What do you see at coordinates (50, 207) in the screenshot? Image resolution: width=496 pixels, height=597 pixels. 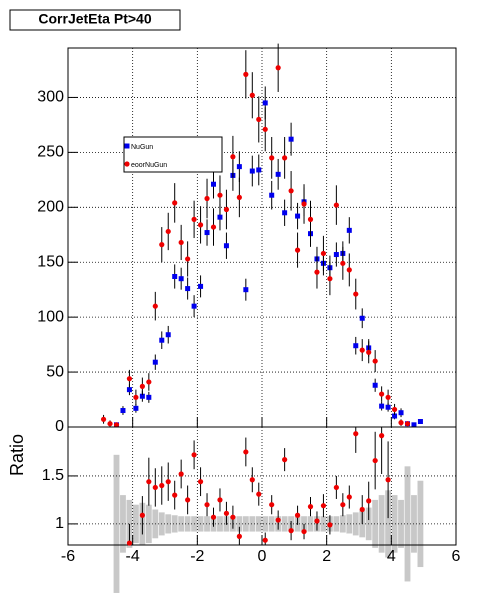 I see `y-tick-label: 200` at bounding box center [50, 207].